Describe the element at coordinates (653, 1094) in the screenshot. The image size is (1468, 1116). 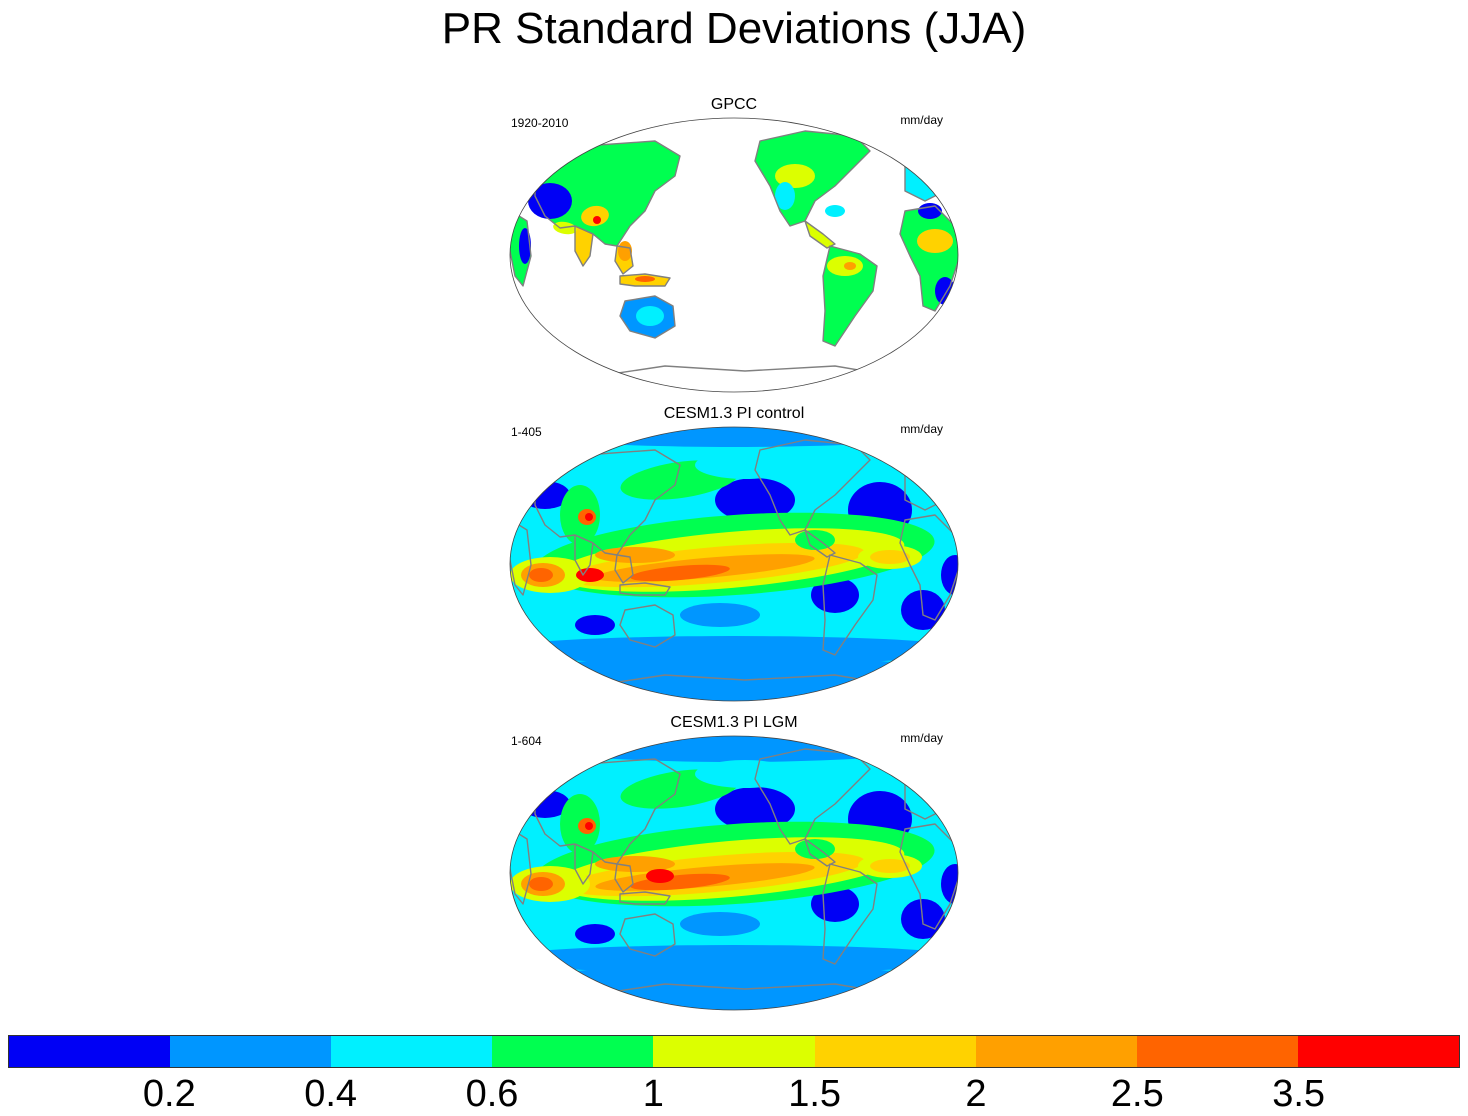
I see `colorbar-label: 1` at that location.